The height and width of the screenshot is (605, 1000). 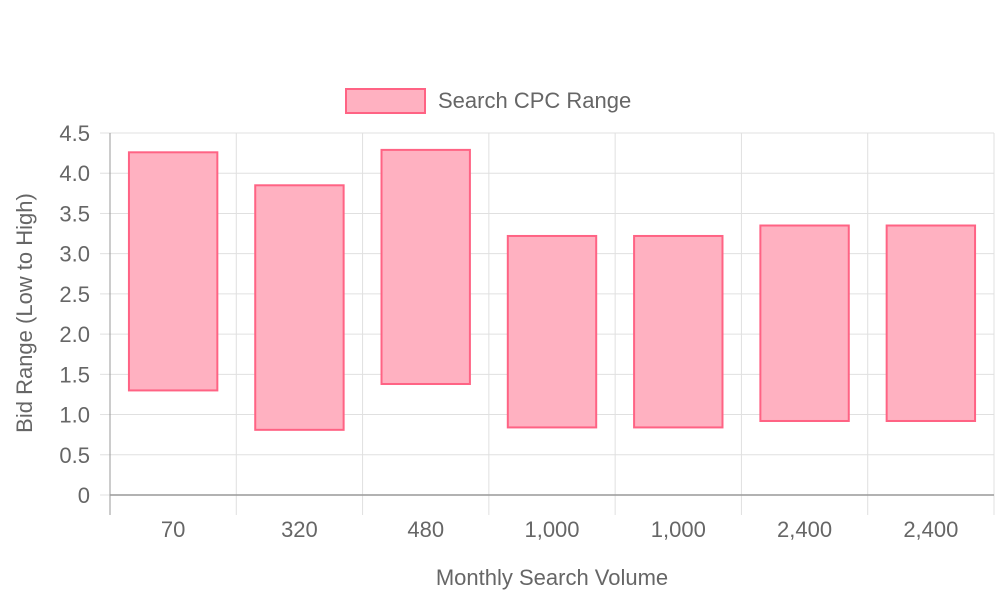 I want to click on y-tick-label: 4.0, so click(x=74, y=173).